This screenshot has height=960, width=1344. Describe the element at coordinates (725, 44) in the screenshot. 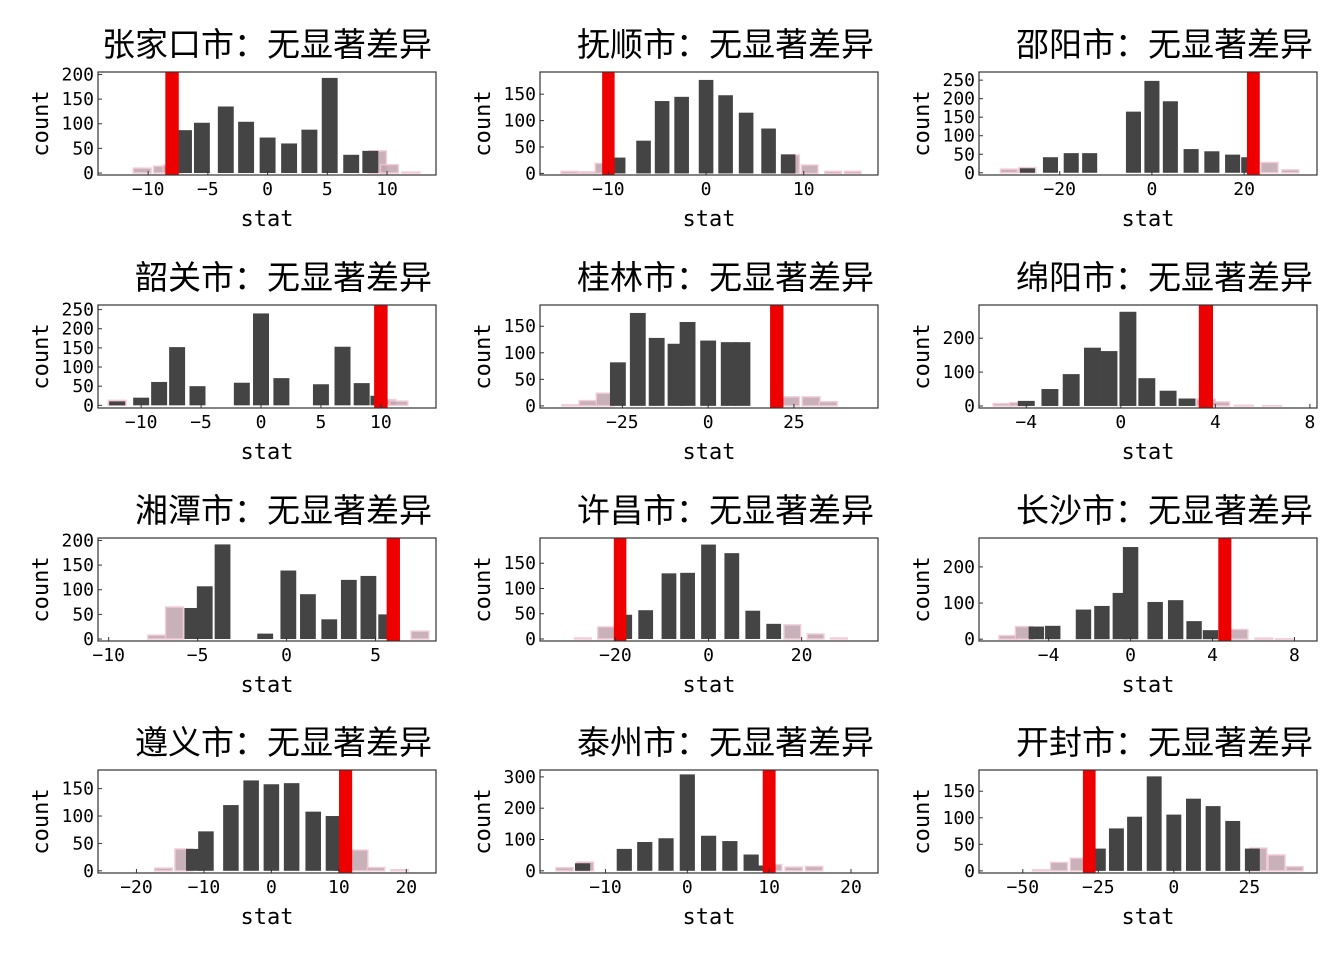

I see `chart-title: 抚顺市：无显著差异` at that location.